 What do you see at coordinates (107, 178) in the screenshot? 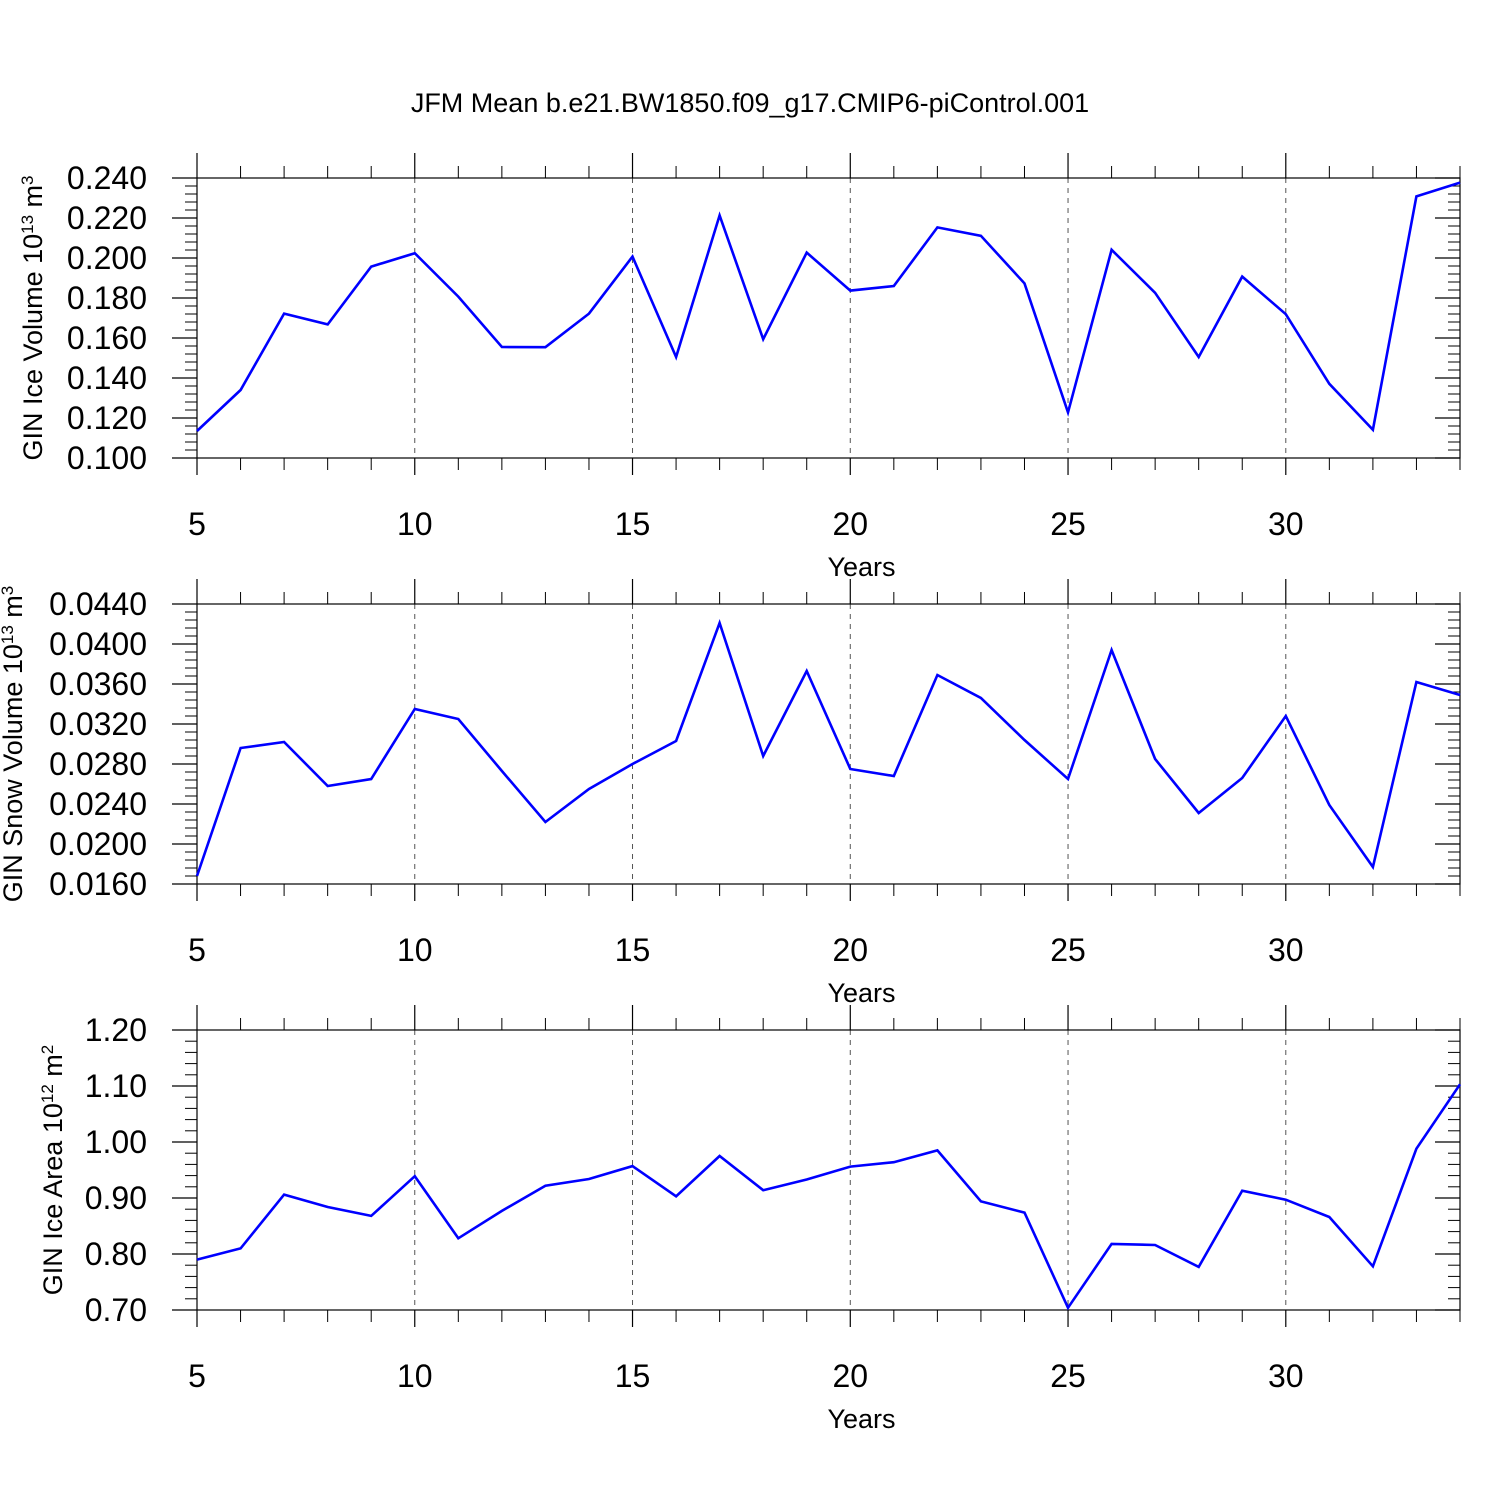
I see `y-tick-label: 0.240` at bounding box center [107, 178].